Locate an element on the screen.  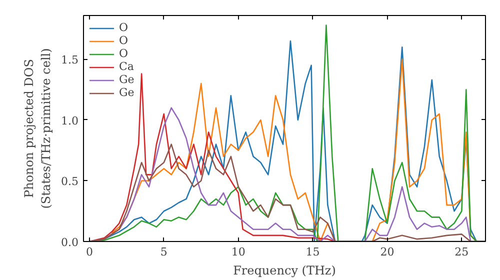
x-tick-label: 10 is located at coordinates (238, 252).